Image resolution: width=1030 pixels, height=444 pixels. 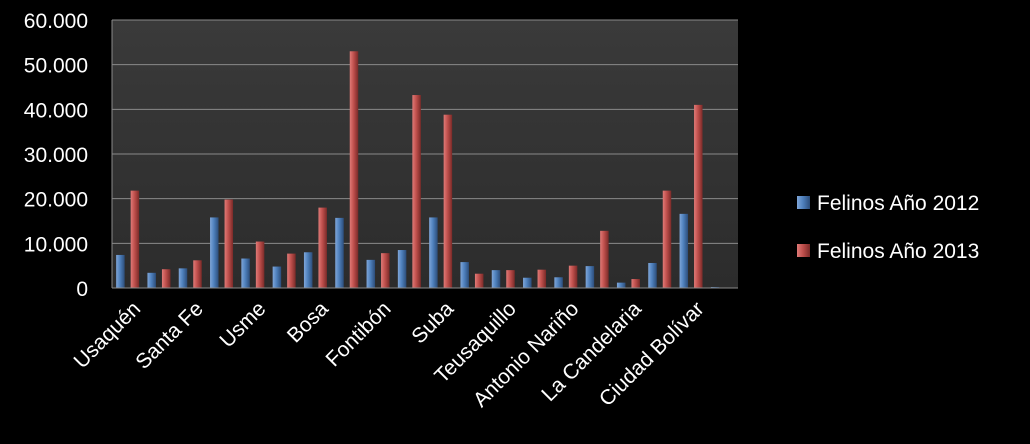 What do you see at coordinates (107, 335) in the screenshot?
I see `x-tick-label: Usaquén` at bounding box center [107, 335].